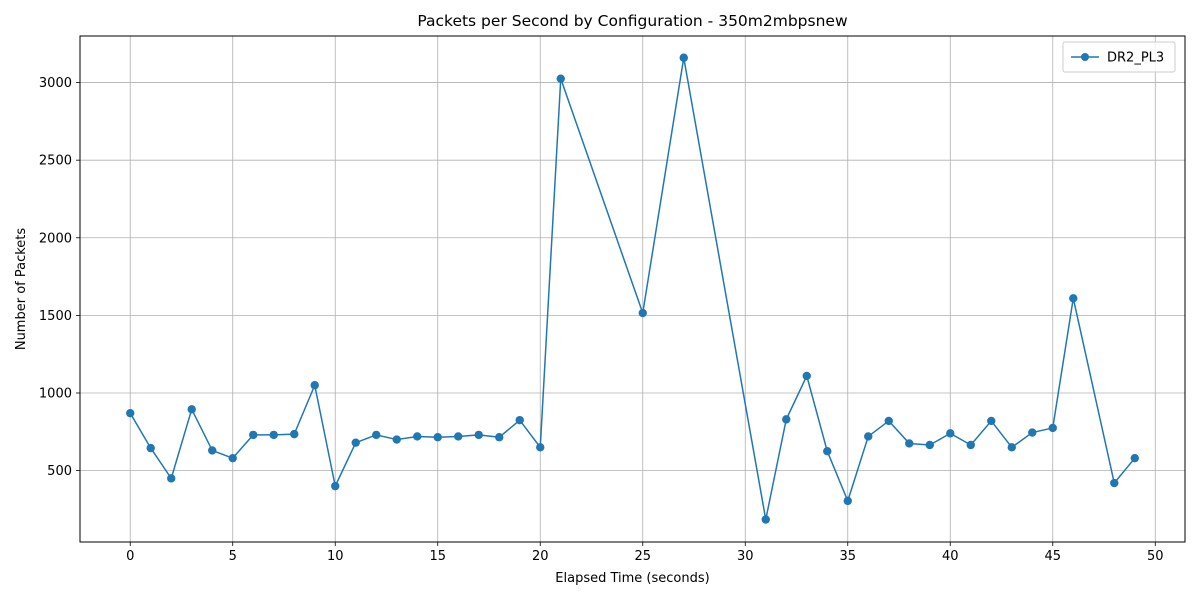 The height and width of the screenshot is (600, 1200). What do you see at coordinates (1052, 556) in the screenshot?
I see `x-tick-label: 45` at bounding box center [1052, 556].